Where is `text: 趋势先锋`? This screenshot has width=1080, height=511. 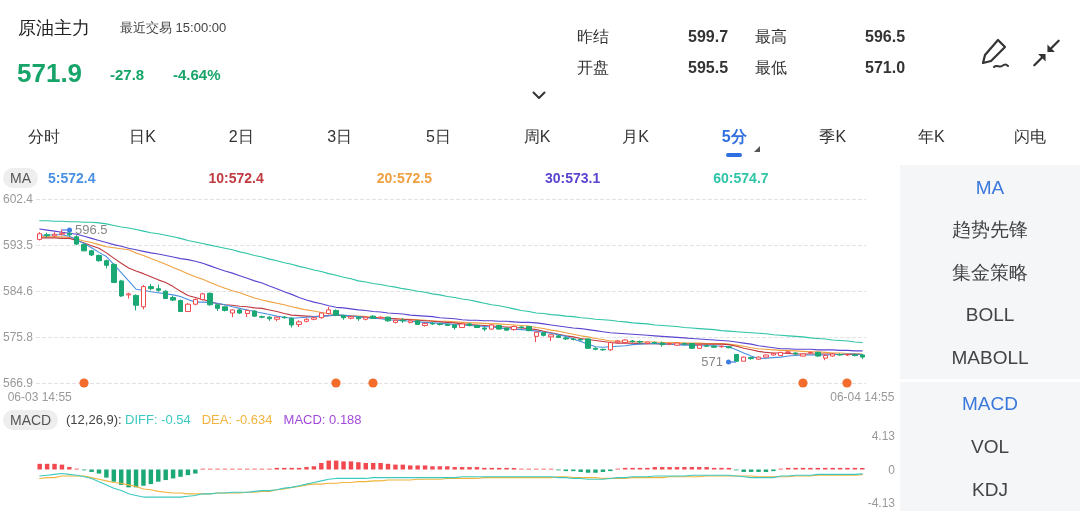
text: 趋势先锋 is located at coordinates (990, 230).